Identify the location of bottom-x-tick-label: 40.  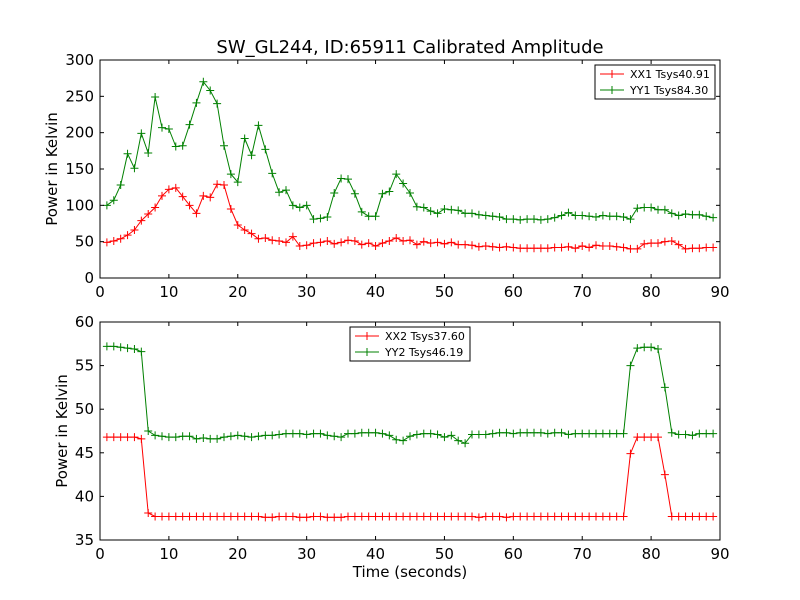
(375, 554).